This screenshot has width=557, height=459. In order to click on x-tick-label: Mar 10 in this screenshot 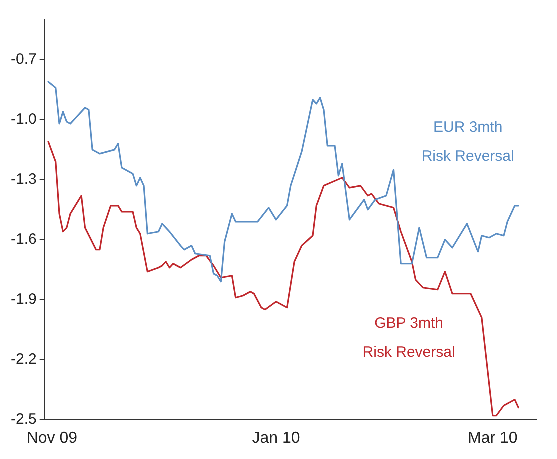, I will do `click(493, 438)`.